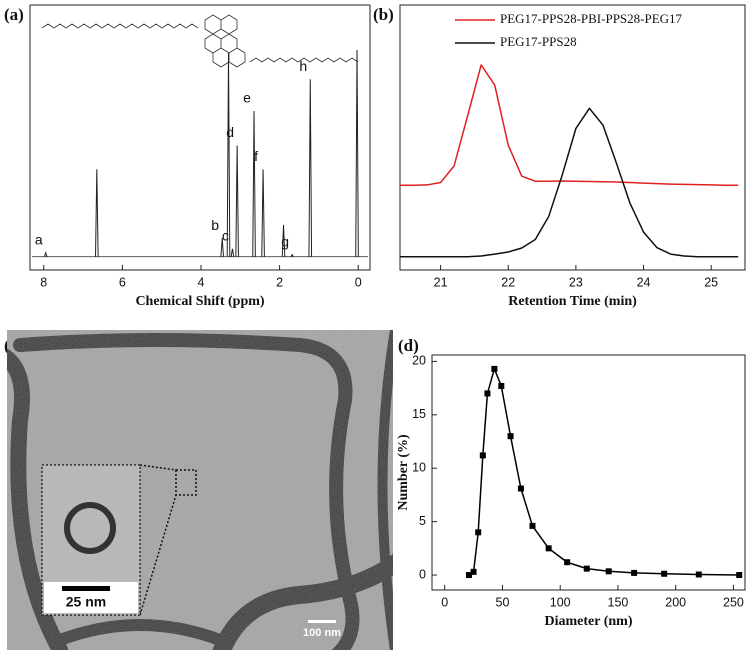 The image size is (750, 657). I want to click on x-tick-label: 4, so click(201, 282).